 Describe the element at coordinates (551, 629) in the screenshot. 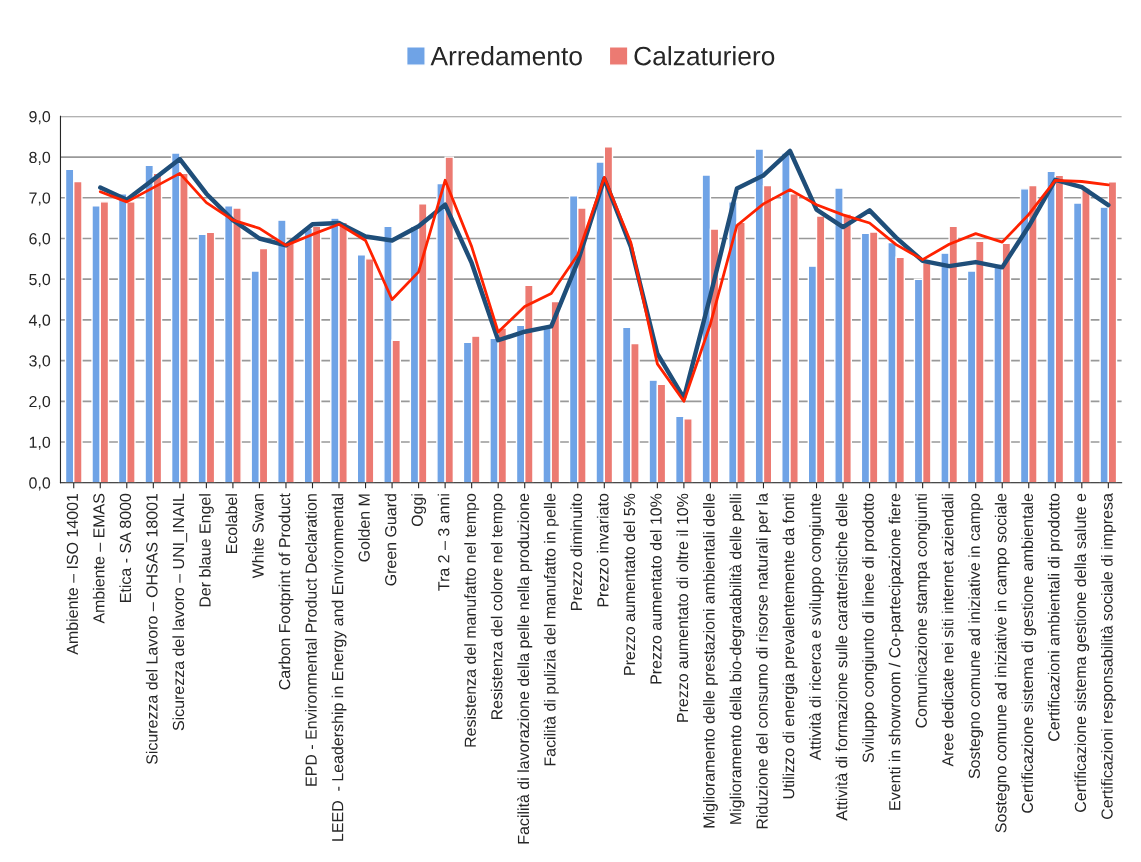

I see `x-tick-label: Facilità di pulizia del manufatto in pelle` at that location.